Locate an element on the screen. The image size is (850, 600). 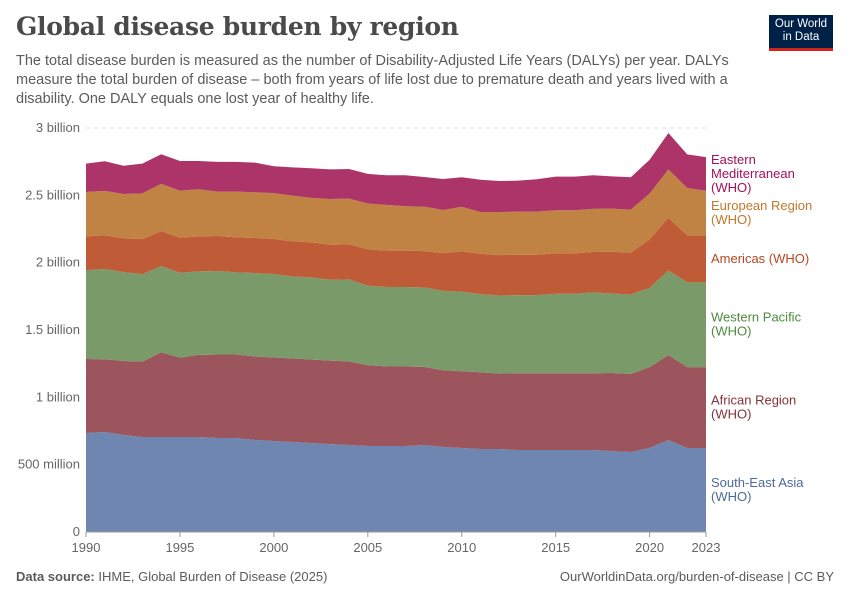
area-african-region-who- is located at coordinates (396, 402).